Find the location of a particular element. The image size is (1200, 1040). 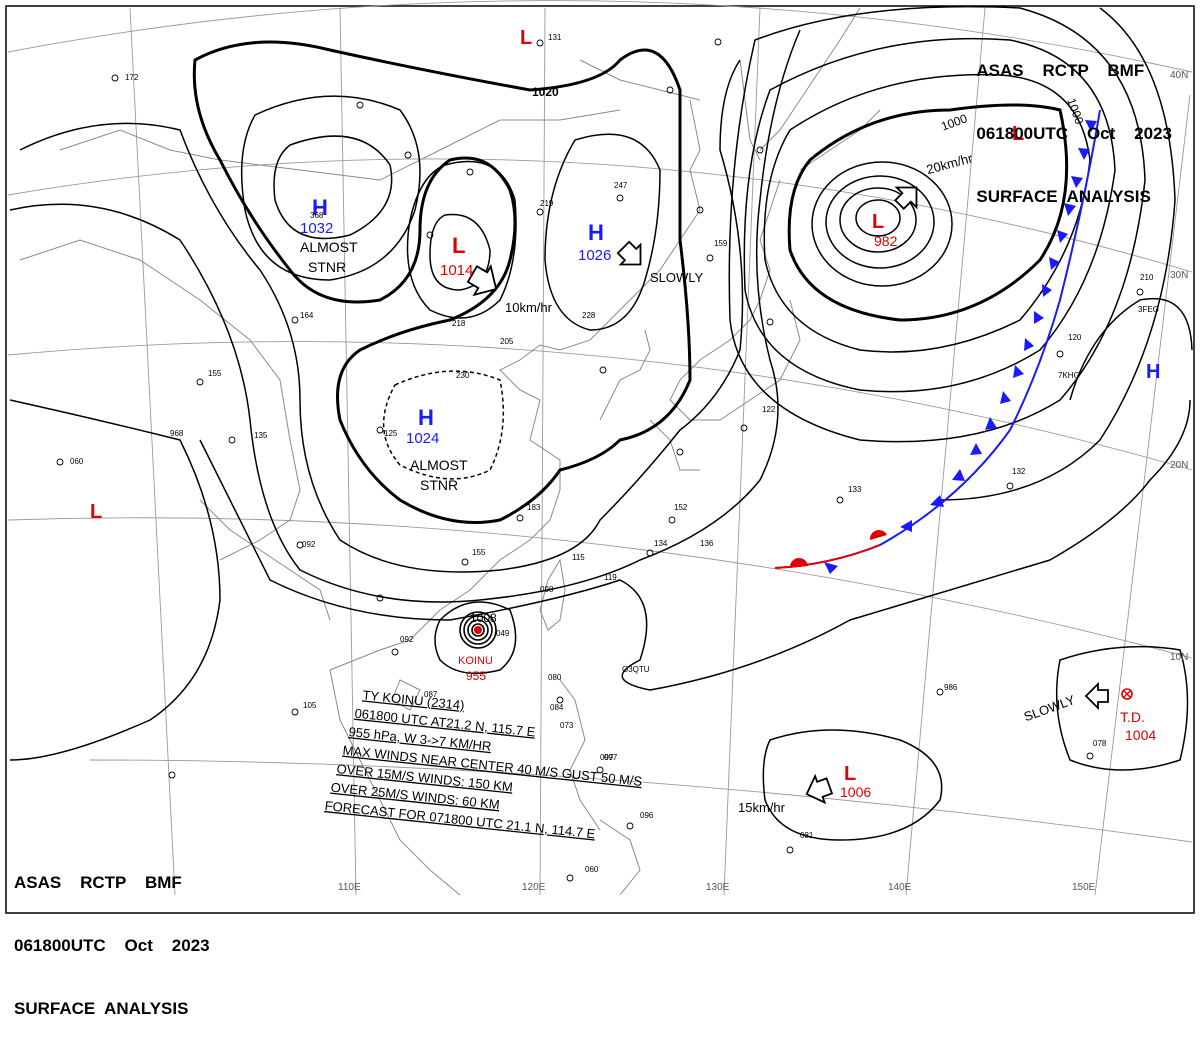

station-code-label: 172 is located at coordinates (132, 77).